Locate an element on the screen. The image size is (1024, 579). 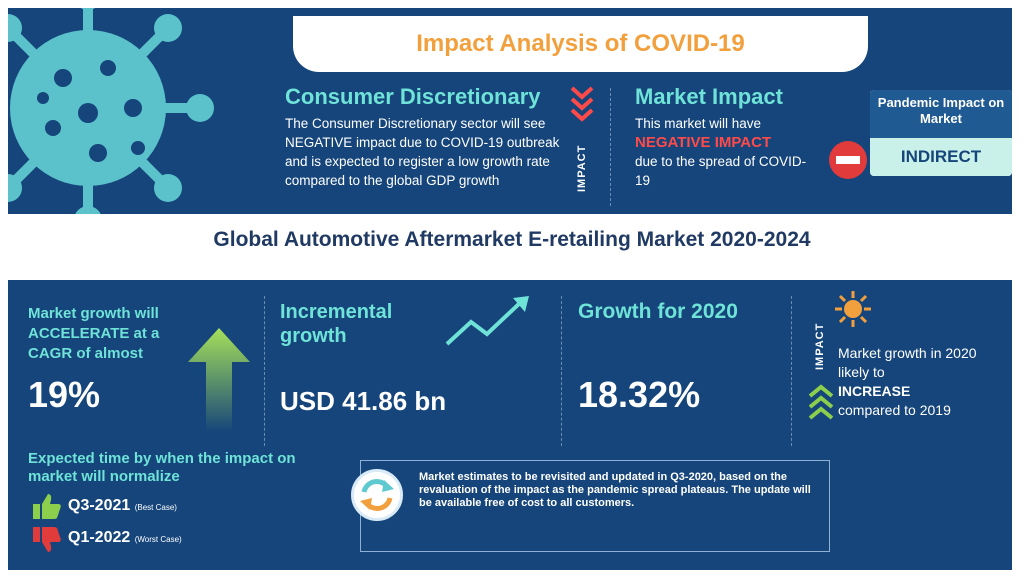
consumer-heading: Consumer Discretionary is located at coordinates (413, 96).